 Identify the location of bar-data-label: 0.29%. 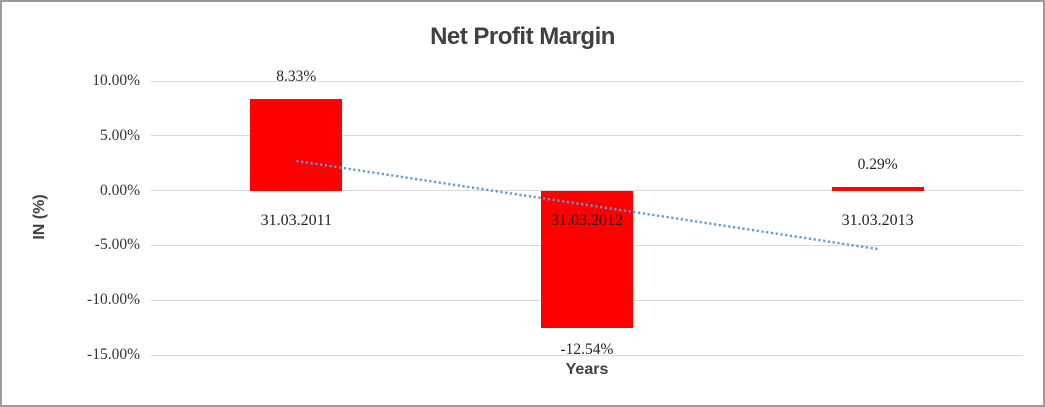
(877, 165).